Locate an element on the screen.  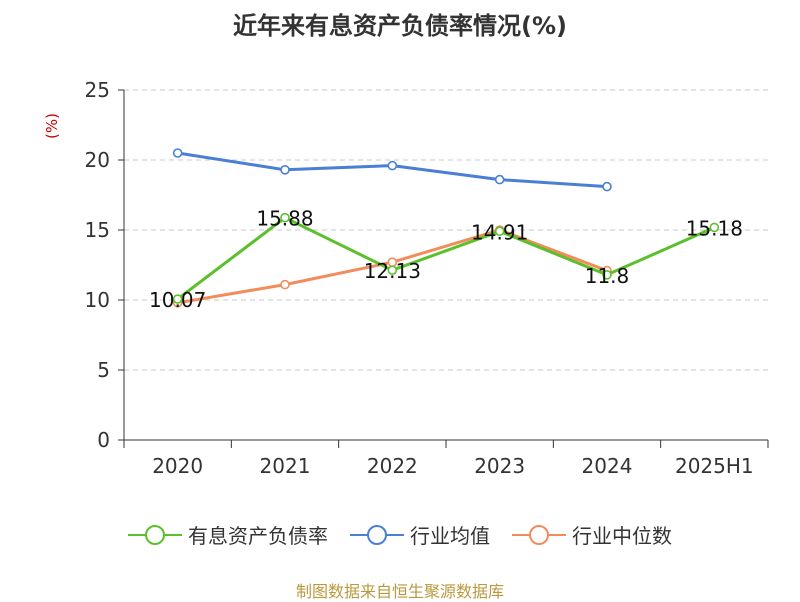
legend-item: 行业中位数 is located at coordinates (592, 534).